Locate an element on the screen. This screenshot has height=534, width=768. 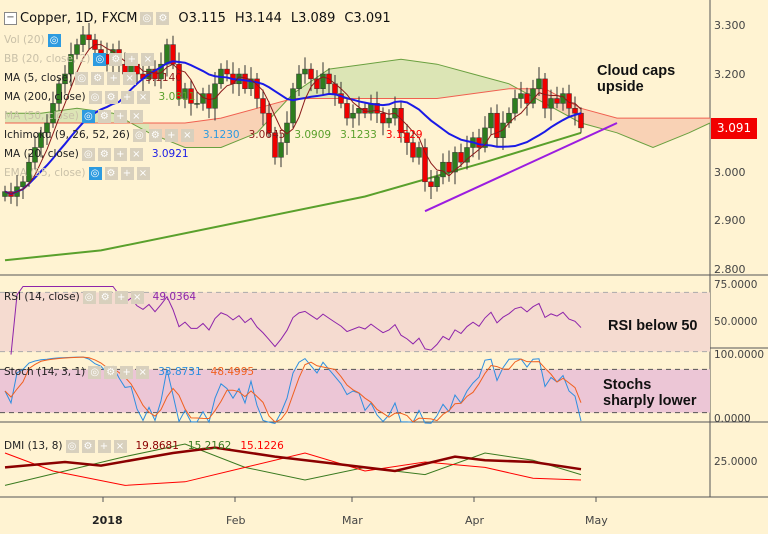
ohlc-close: C3.091 is located at coordinates (367, 18).